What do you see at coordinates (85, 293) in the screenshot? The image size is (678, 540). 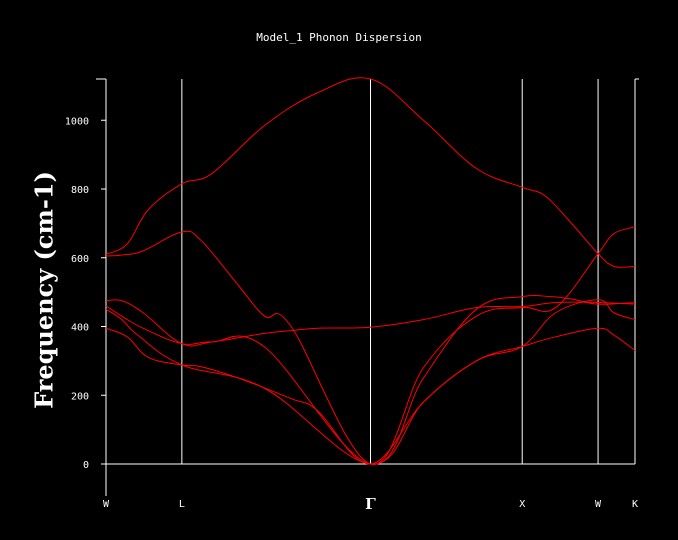 I see `y-axis-ticks: 0 200 400 600 800 1000` at bounding box center [85, 293].